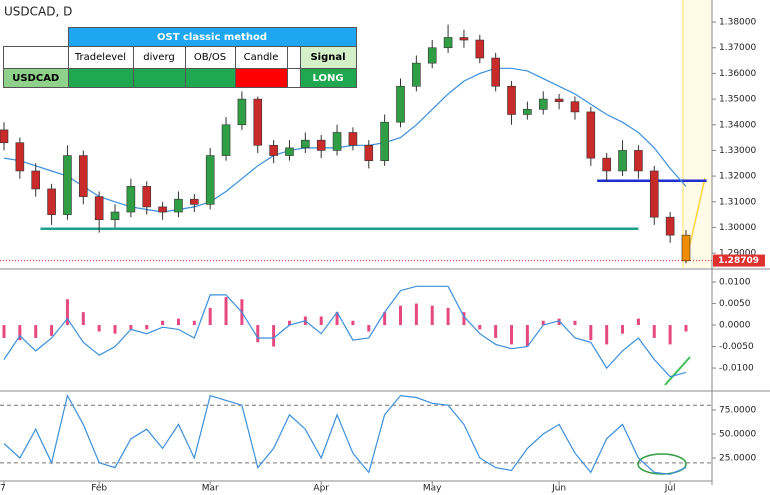 This screenshot has width=770, height=495. Describe the element at coordinates (210, 57) in the screenshot. I see `column-header: OB/OS` at that location.